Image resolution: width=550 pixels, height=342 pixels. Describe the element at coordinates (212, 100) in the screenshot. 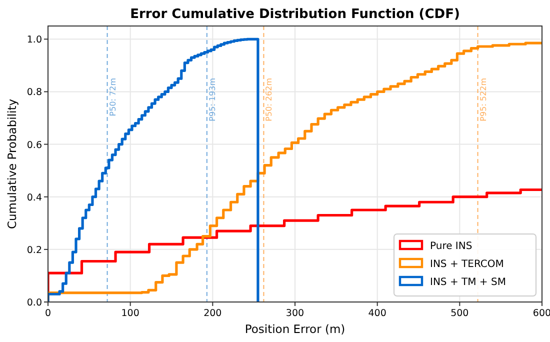

I see `ref-line-label: P95: 193m` at that location.